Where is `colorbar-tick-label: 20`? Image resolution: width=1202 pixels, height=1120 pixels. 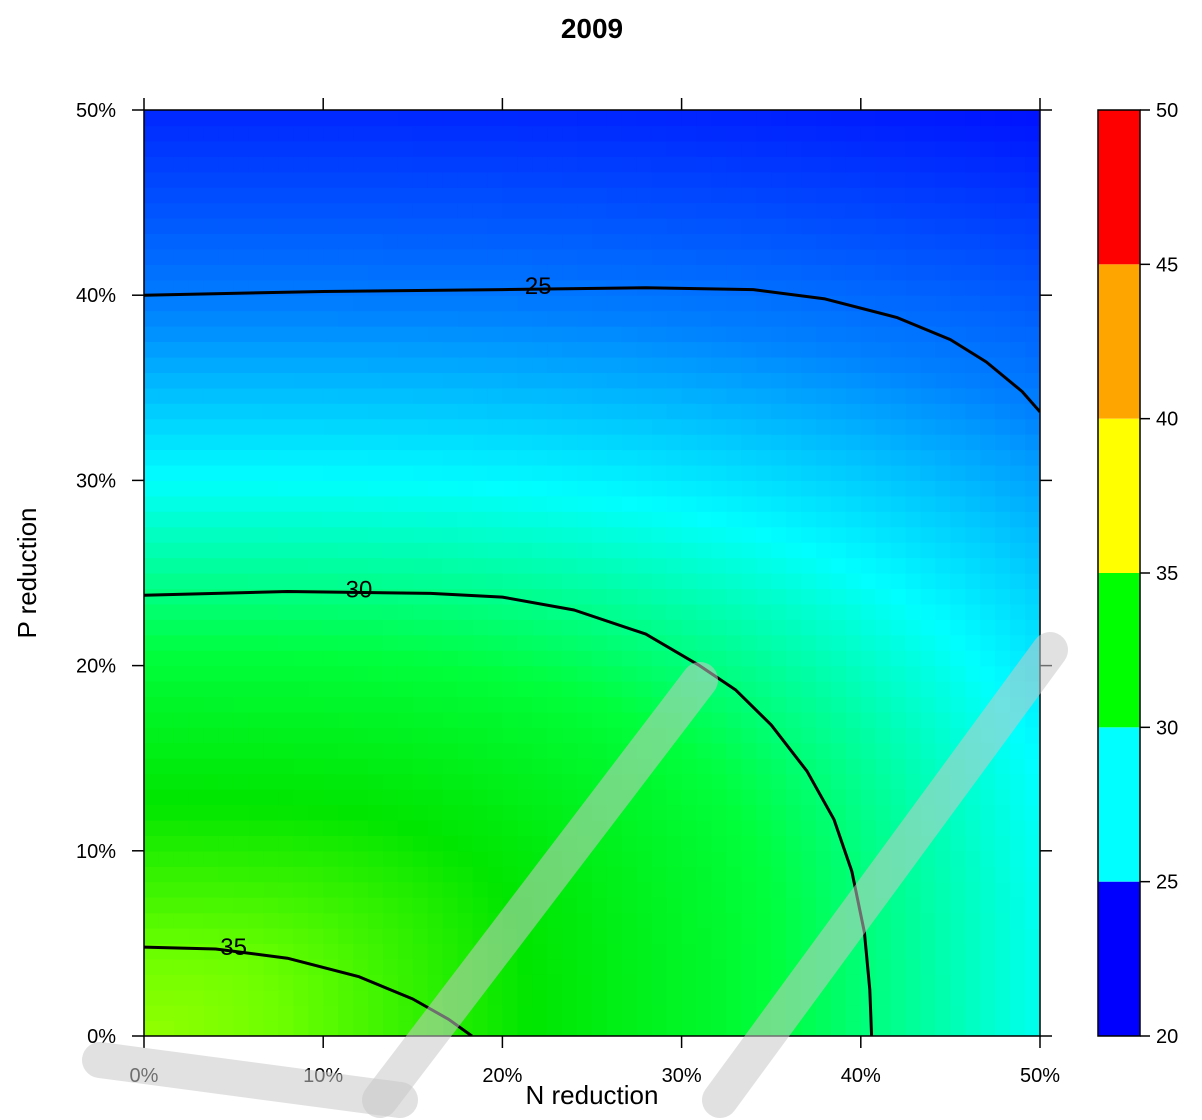 colorbar-tick-label: 20 is located at coordinates (1167, 1037).